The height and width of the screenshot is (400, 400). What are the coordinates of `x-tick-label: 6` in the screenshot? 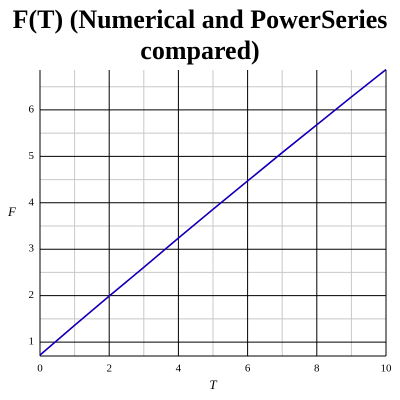 It's located at (248, 369).